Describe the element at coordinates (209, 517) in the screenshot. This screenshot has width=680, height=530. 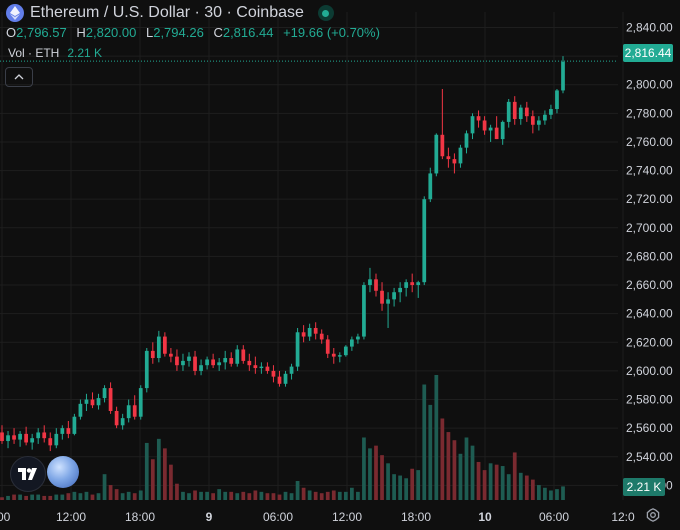
I see `time-tick-label: 9` at that location.